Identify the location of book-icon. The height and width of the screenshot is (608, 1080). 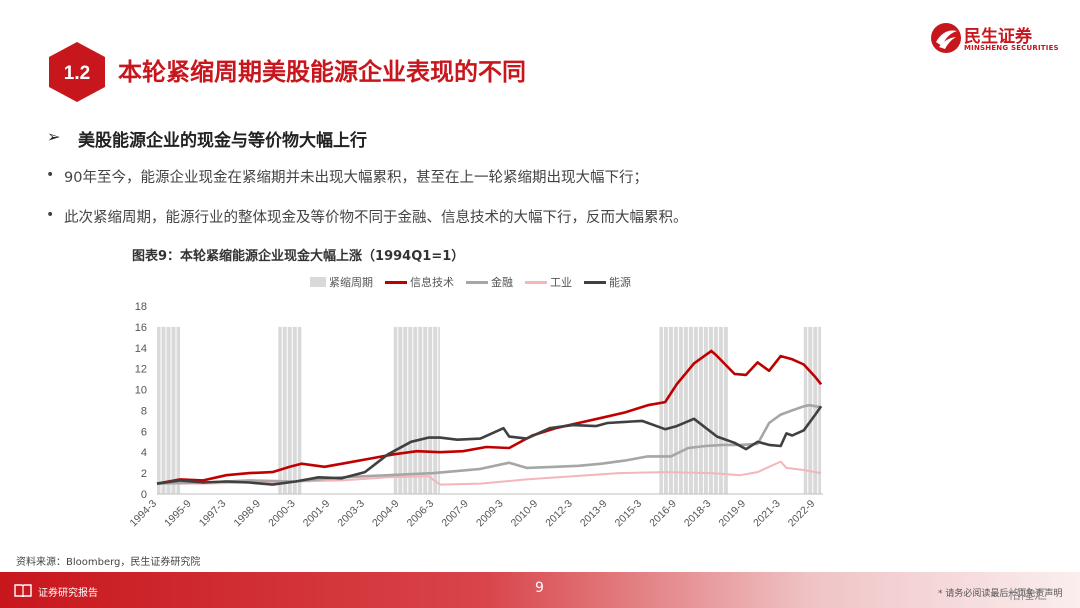
(23, 590).